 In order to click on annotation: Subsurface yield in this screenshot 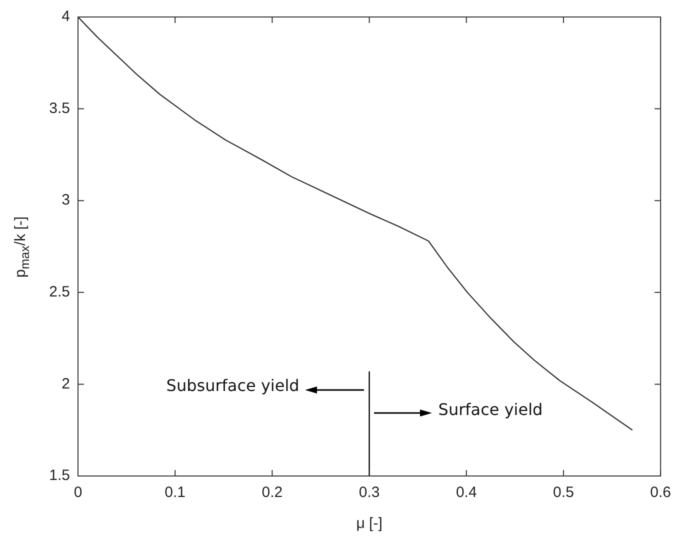, I will do `click(233, 386)`.